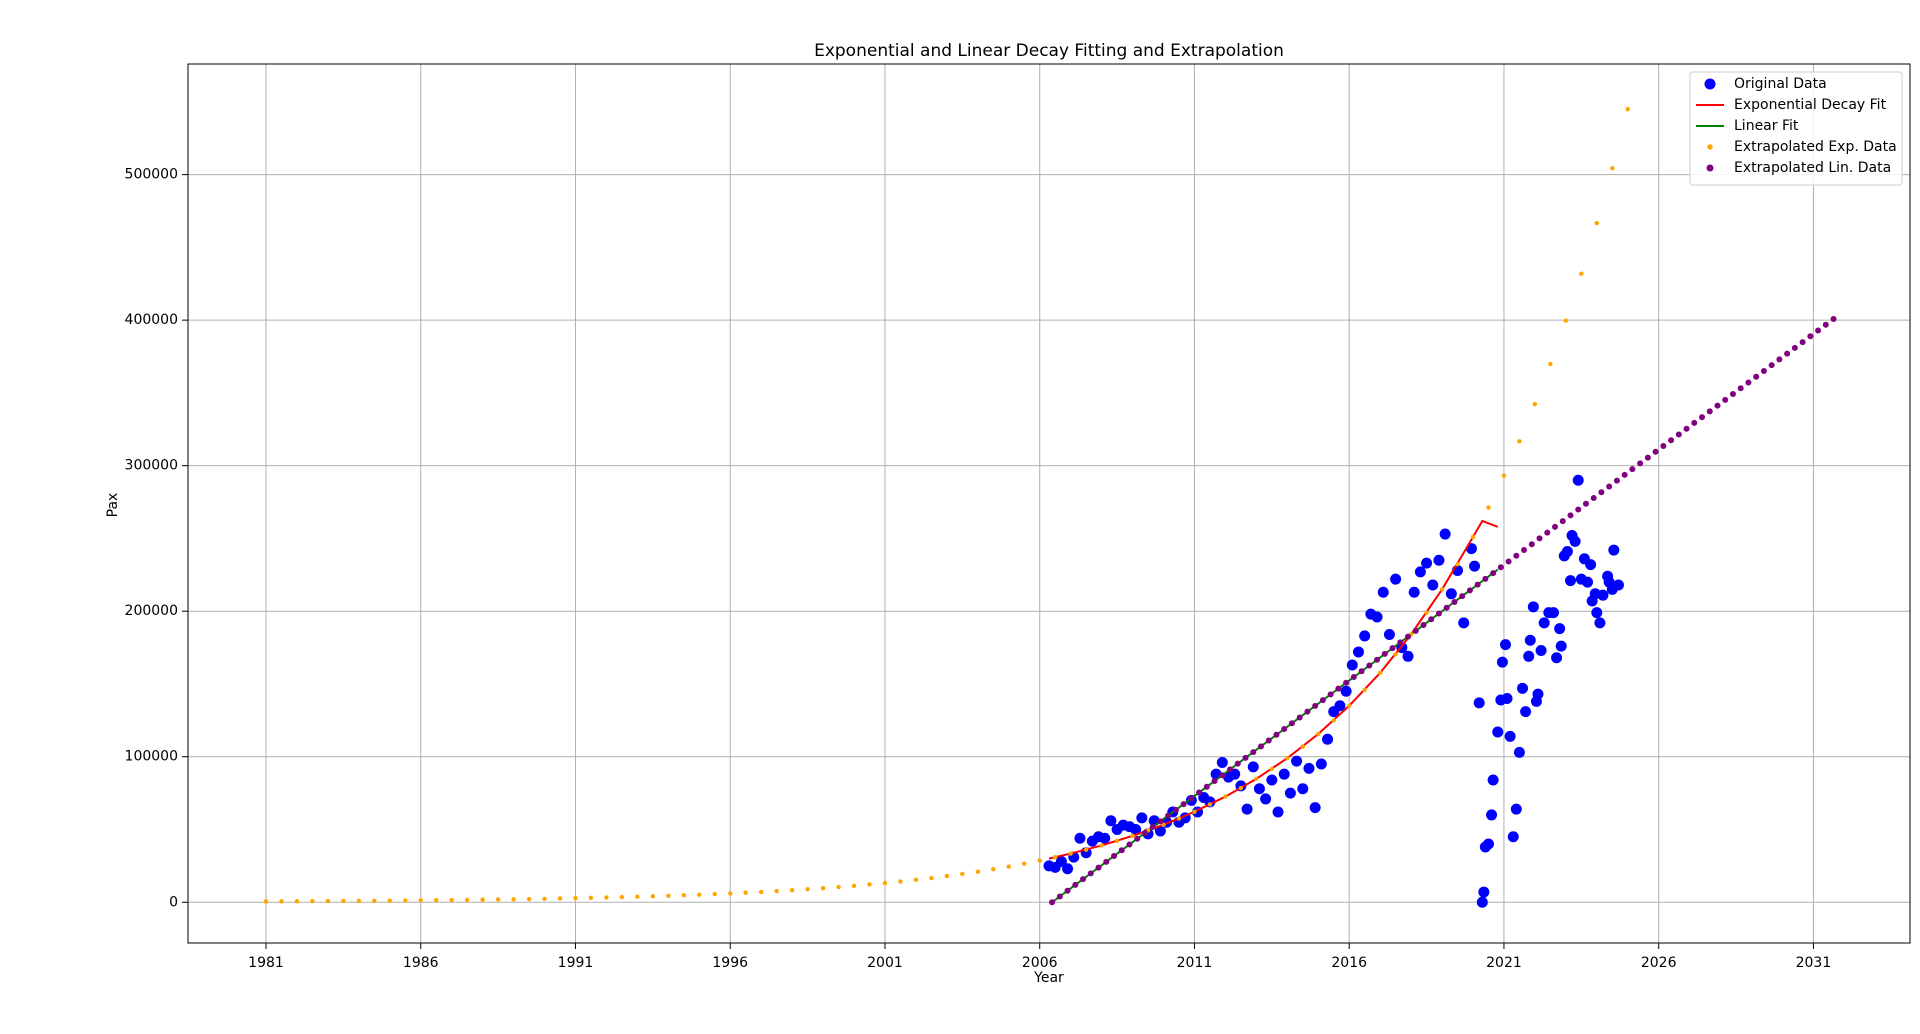 The image size is (1920, 1034). I want to click on y-tick-label: 100000, so click(151, 757).